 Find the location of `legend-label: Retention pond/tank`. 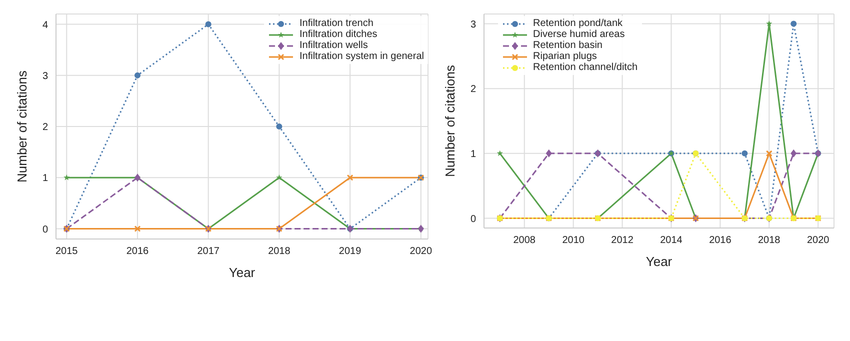

legend-label: Retention pond/tank is located at coordinates (578, 23).